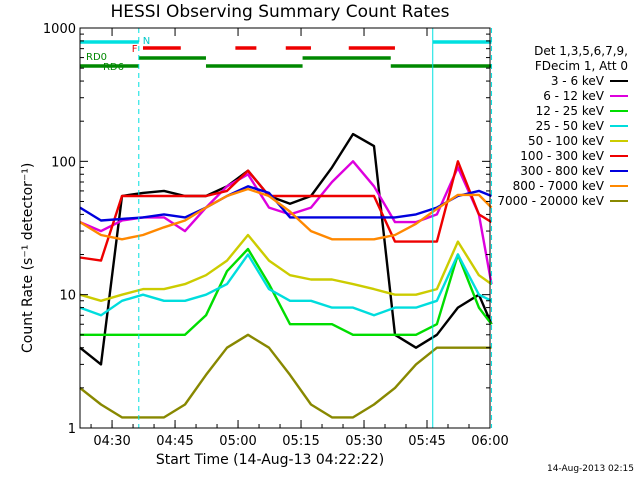 The height and width of the screenshot is (480, 640). What do you see at coordinates (174, 441) in the screenshot?
I see `x-tick-label-1: 04:45` at bounding box center [174, 441].